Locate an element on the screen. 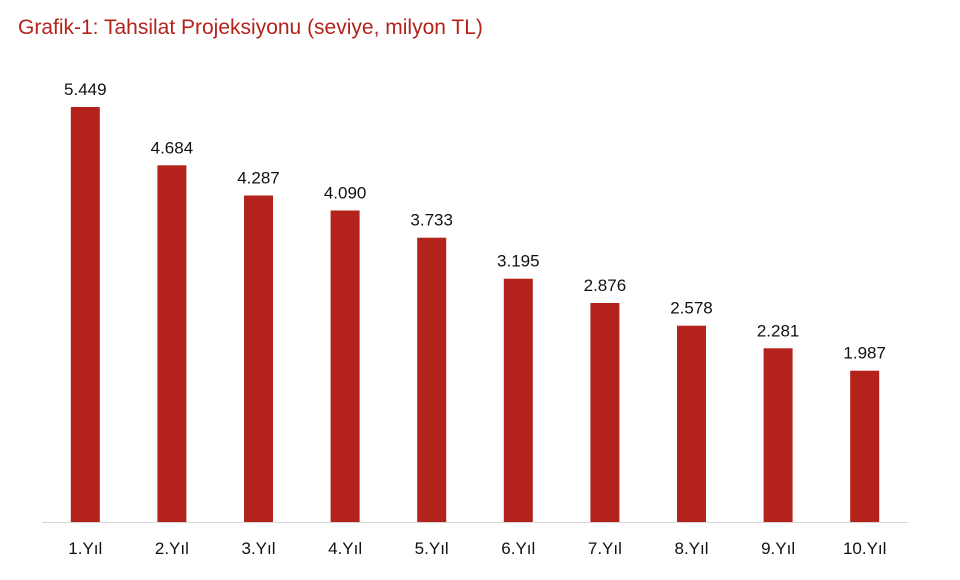 Image resolution: width=960 pixels, height=580 pixels. value-label-4: 4.090 is located at coordinates (345, 193).